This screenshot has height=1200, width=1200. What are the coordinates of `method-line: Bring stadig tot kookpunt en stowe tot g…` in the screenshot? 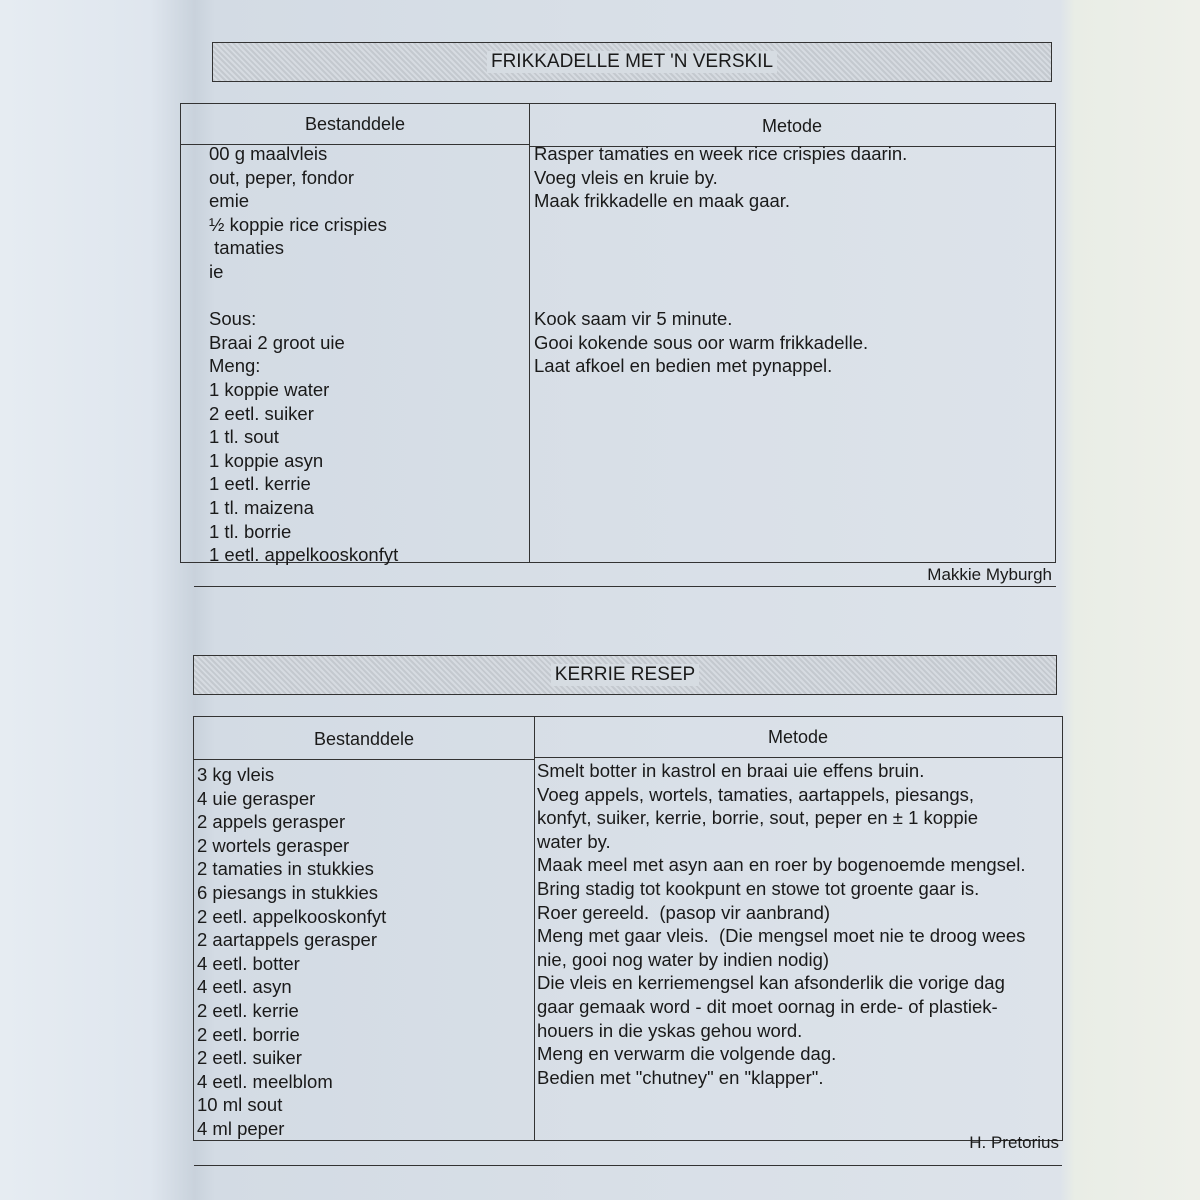 It's located at (758, 888).